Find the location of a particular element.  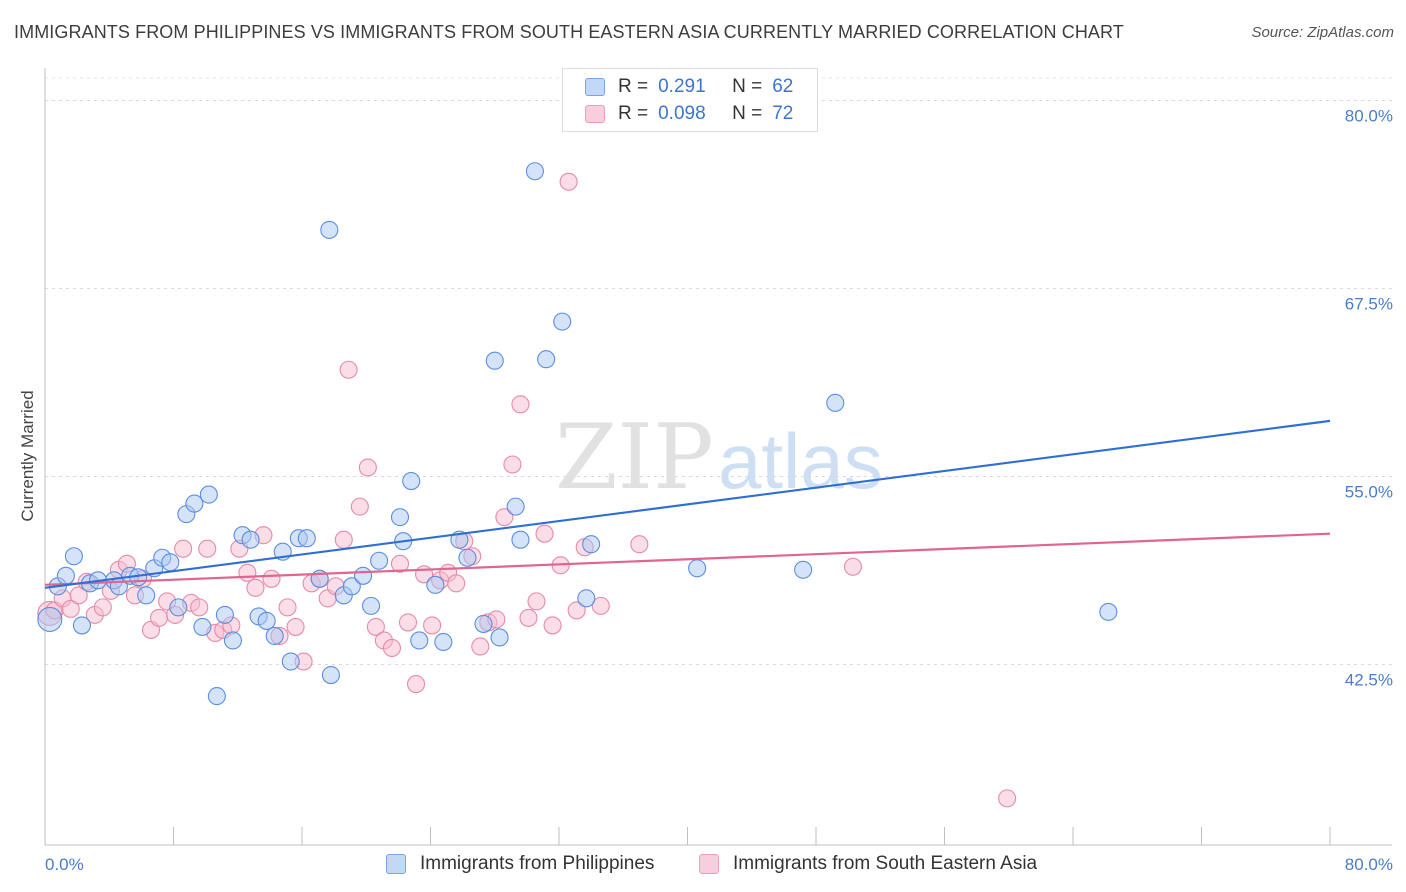

trend-line-south-eastern-asia is located at coordinates (687, 559).